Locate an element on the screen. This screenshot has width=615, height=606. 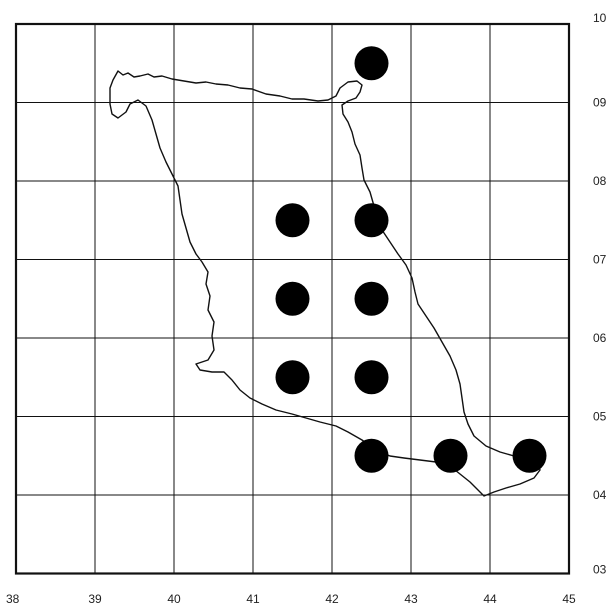
x-tick-label: 38 is located at coordinates (13, 599).